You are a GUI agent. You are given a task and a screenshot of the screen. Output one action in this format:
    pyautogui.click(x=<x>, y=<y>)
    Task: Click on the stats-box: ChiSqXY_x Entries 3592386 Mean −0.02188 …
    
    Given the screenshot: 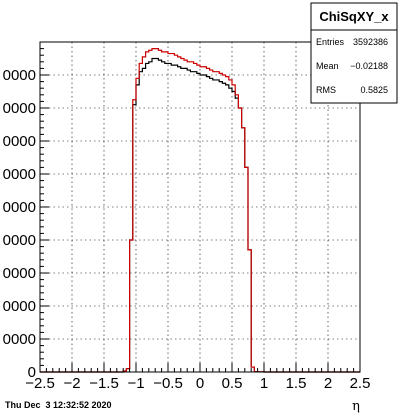 What is the action you would take?
    pyautogui.click(x=354, y=53)
    